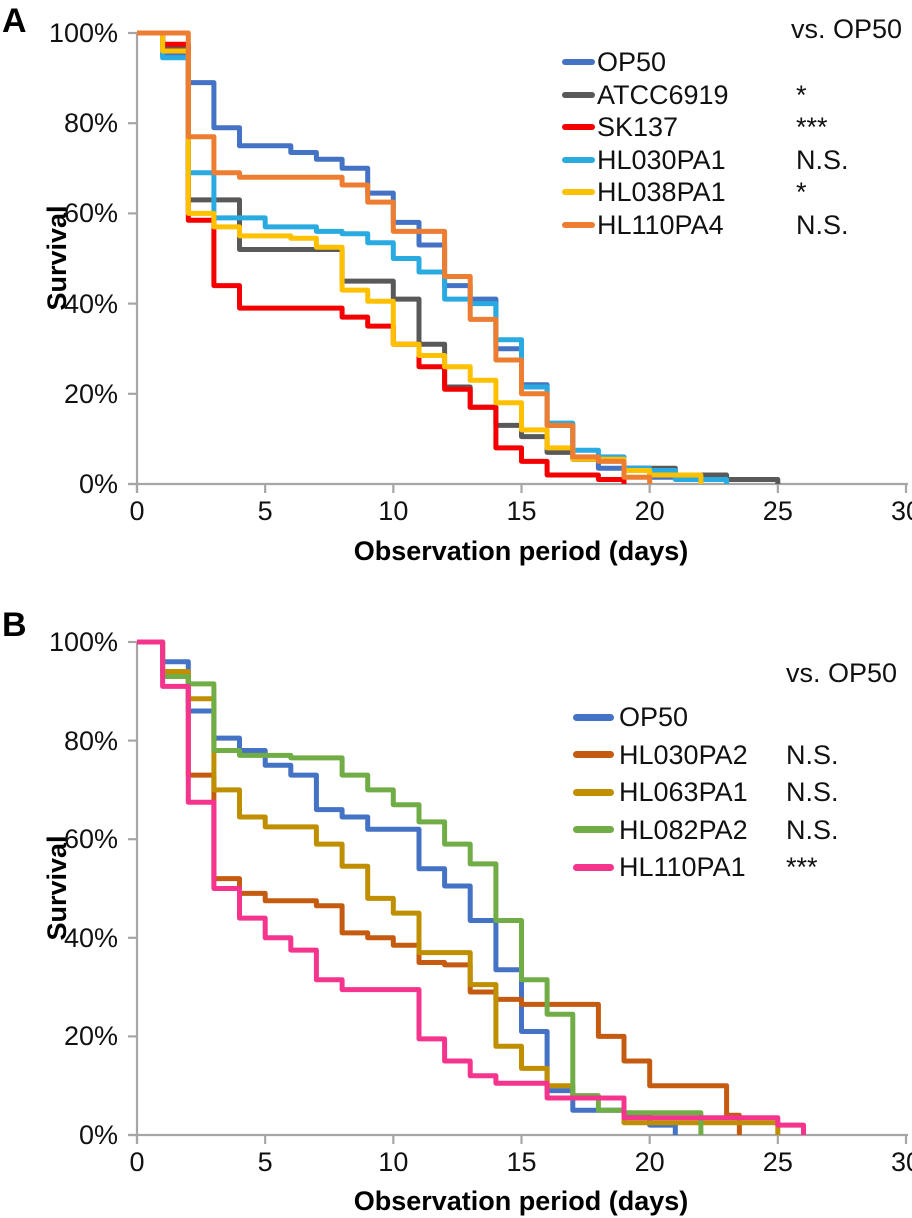  What do you see at coordinates (578, 94) in the screenshot?
I see `panel-a-legend-swatch-atcc6919` at bounding box center [578, 94].